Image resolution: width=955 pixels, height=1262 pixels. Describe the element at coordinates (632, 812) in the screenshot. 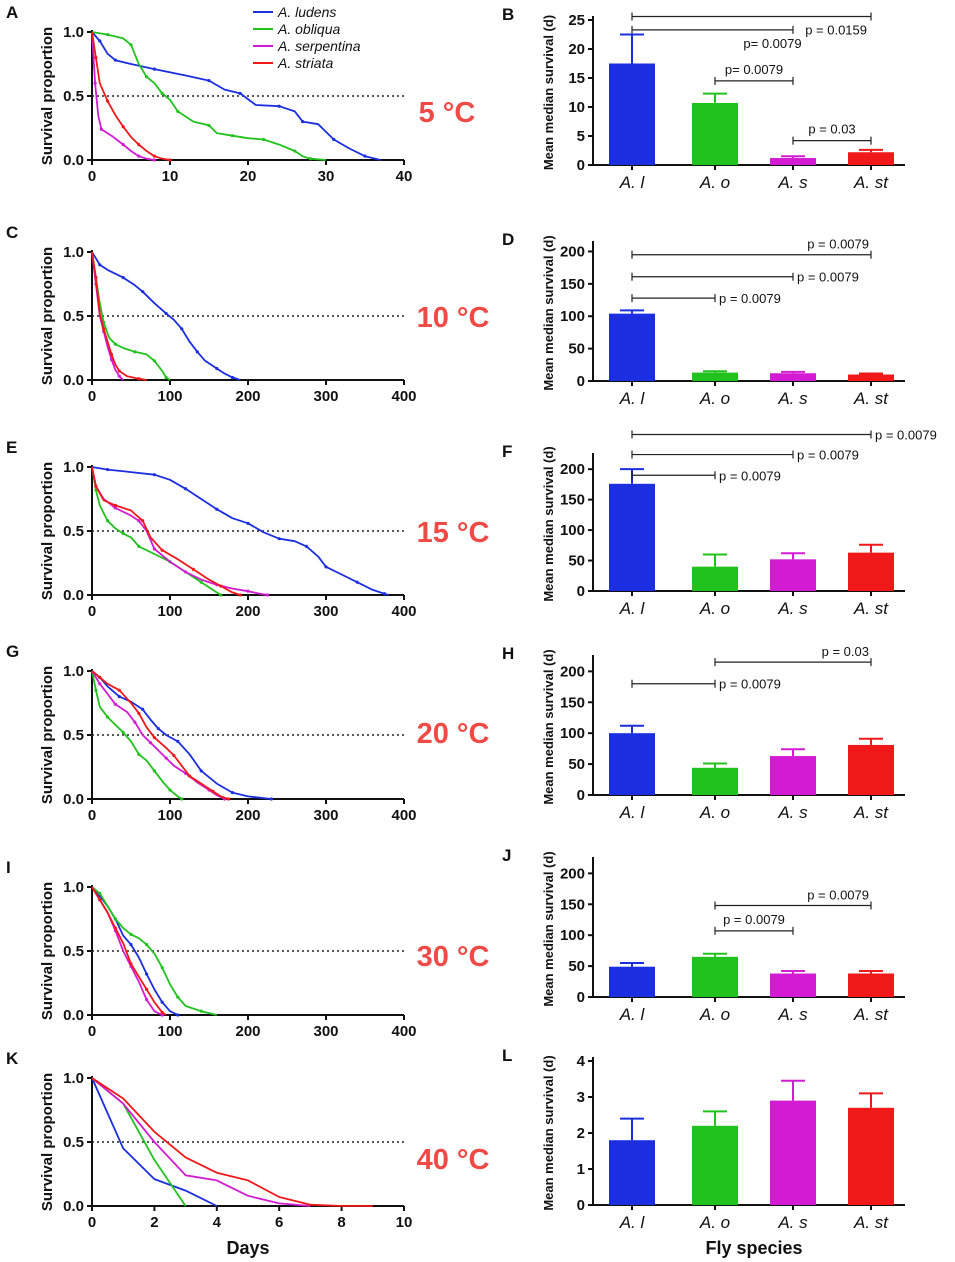

I see `category-label-al: A. l` at that location.